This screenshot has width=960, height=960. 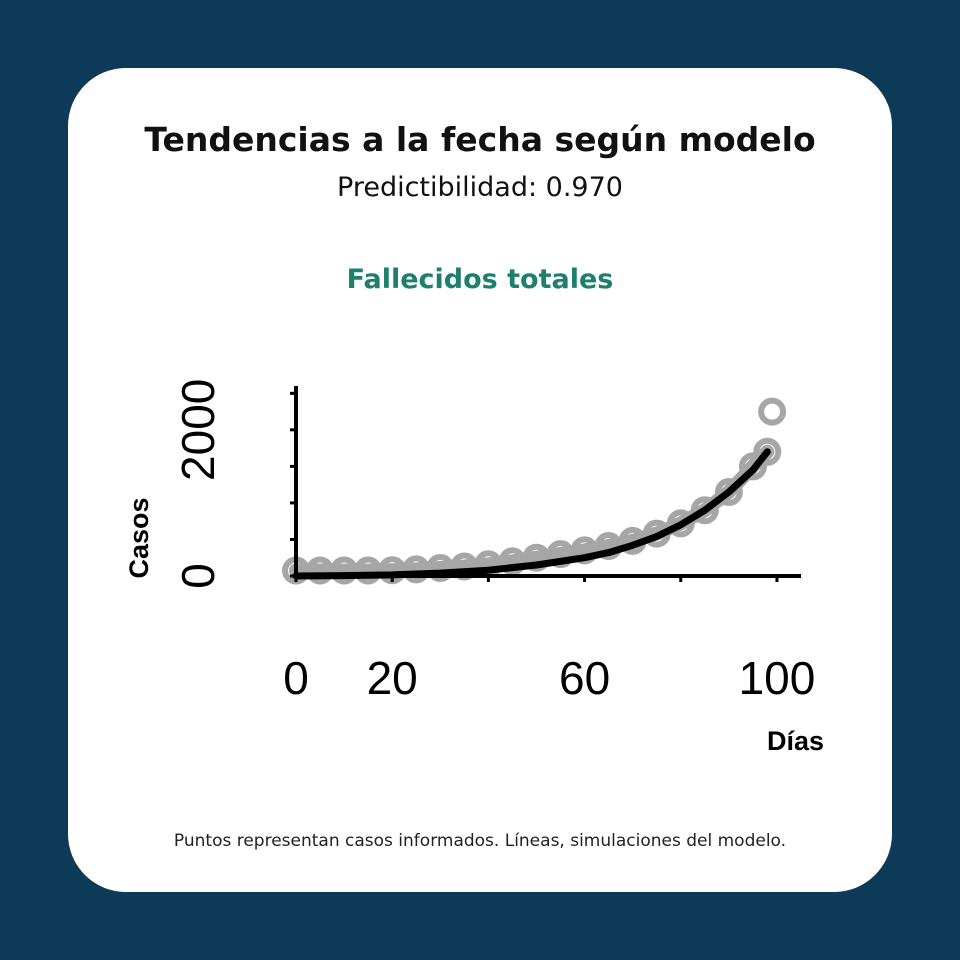 What do you see at coordinates (480, 139) in the screenshot?
I see `page-title: Tendencias a la fecha según modelo` at bounding box center [480, 139].